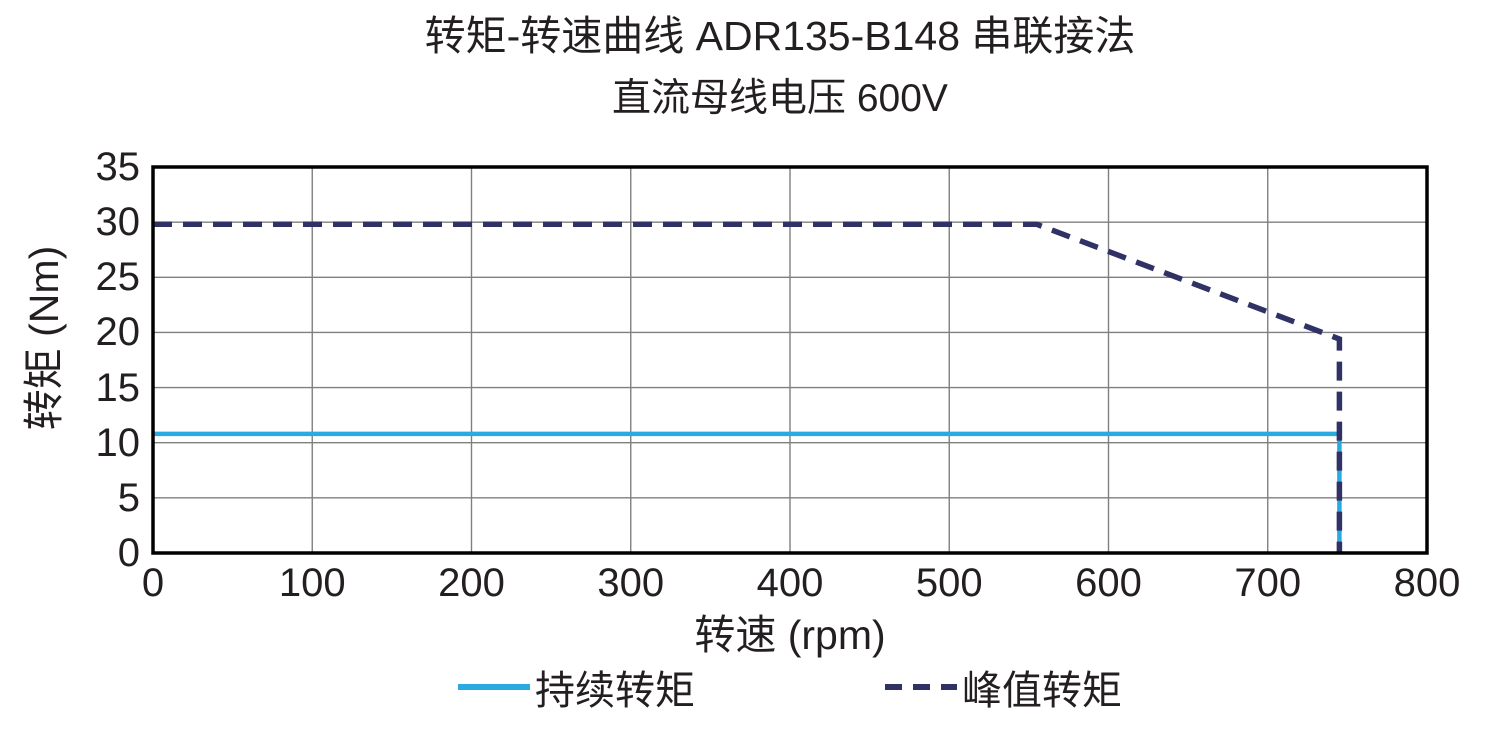  I want to click on legend-item-continuous: 持续转矩, so click(576, 687).